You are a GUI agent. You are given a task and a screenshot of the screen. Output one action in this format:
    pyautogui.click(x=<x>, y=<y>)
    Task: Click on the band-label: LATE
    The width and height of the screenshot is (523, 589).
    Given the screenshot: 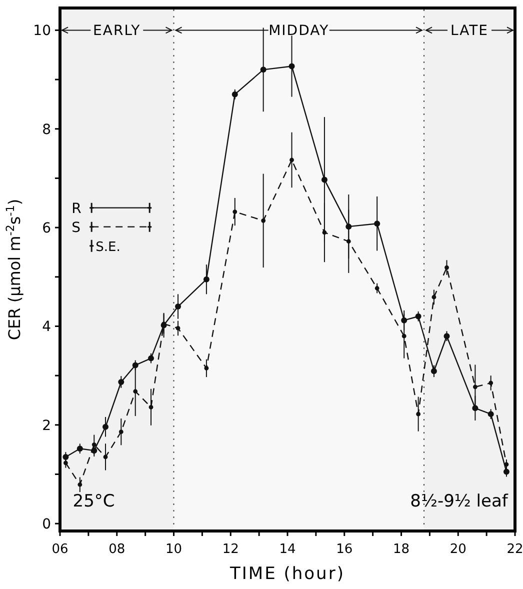 What is the action you would take?
    pyautogui.click(x=469, y=31)
    